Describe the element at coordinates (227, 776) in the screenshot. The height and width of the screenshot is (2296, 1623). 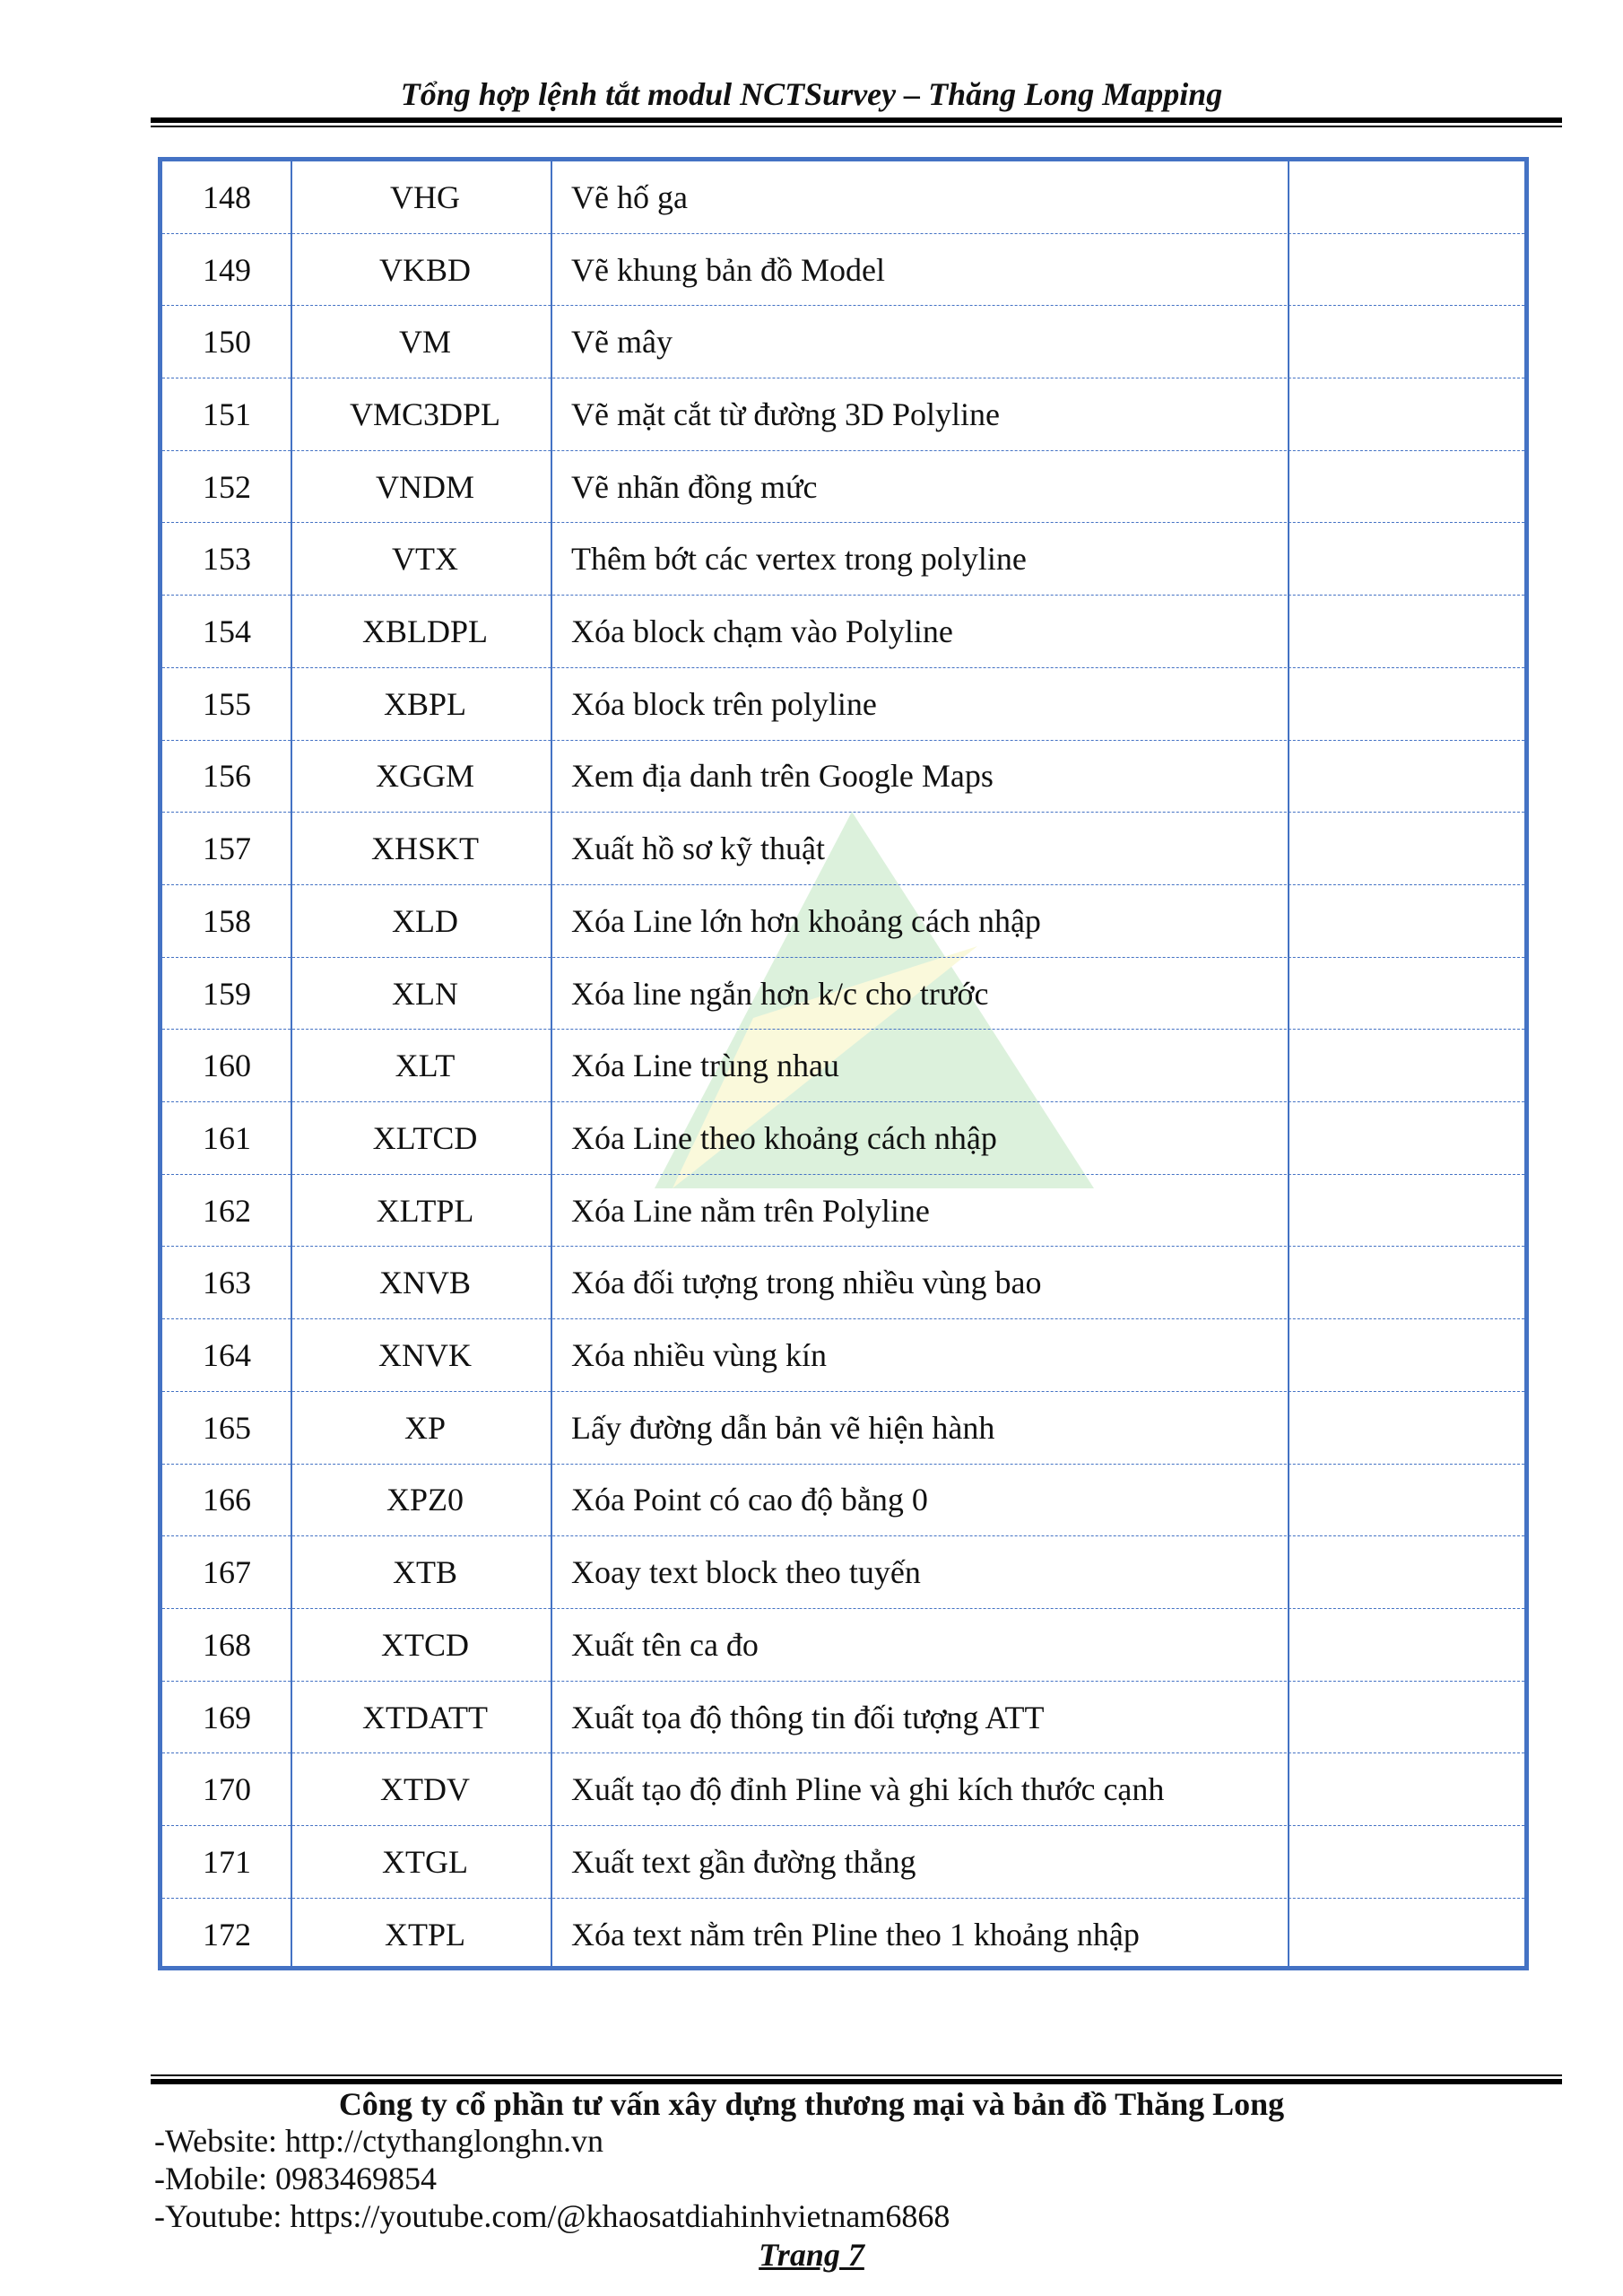
I see `row-number: 156` at that location.